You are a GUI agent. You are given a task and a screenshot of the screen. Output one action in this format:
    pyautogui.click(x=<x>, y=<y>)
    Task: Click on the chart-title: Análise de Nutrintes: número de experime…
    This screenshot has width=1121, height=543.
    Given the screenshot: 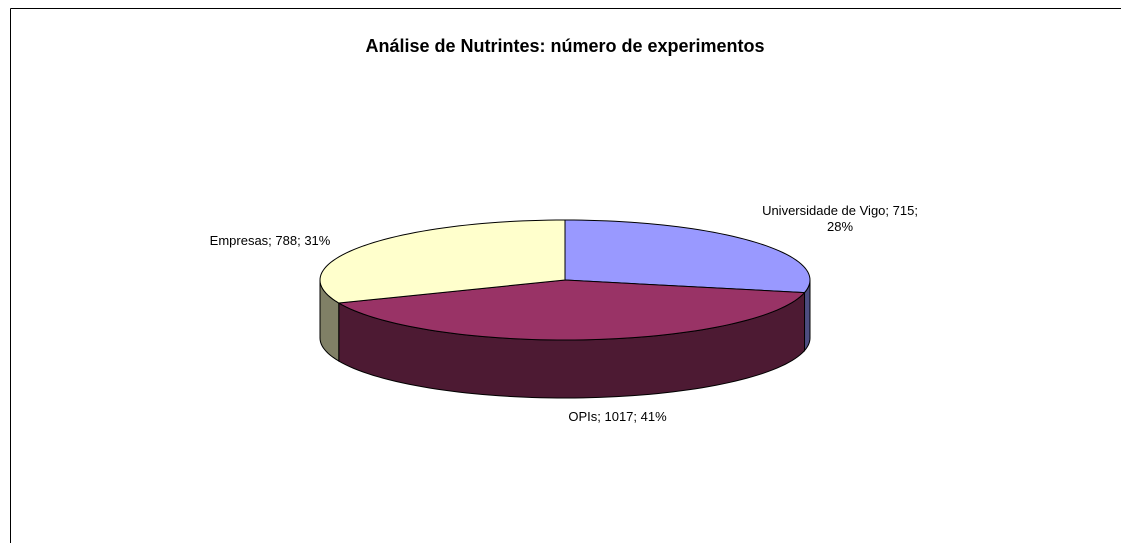 What is the action you would take?
    pyautogui.click(x=564, y=46)
    